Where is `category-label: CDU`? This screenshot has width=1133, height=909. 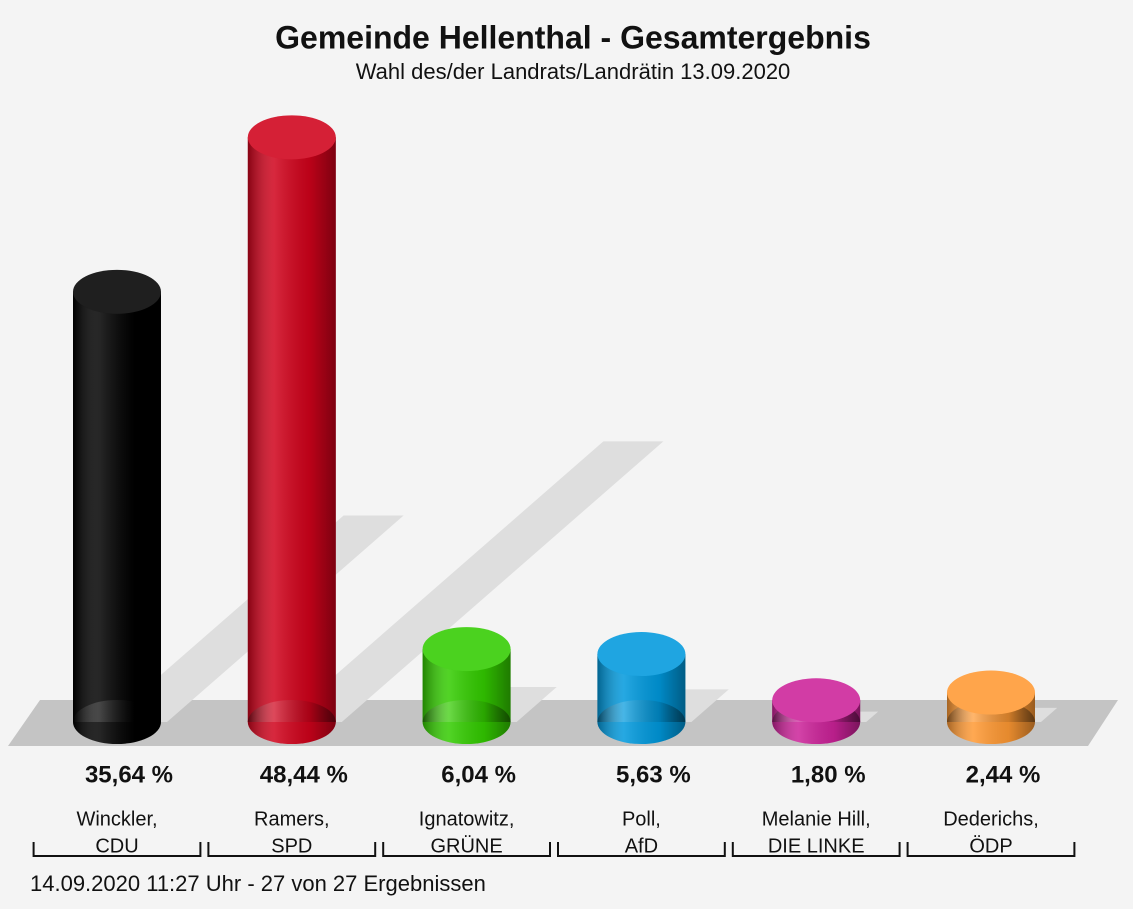
category-label: CDU is located at coordinates (116, 846).